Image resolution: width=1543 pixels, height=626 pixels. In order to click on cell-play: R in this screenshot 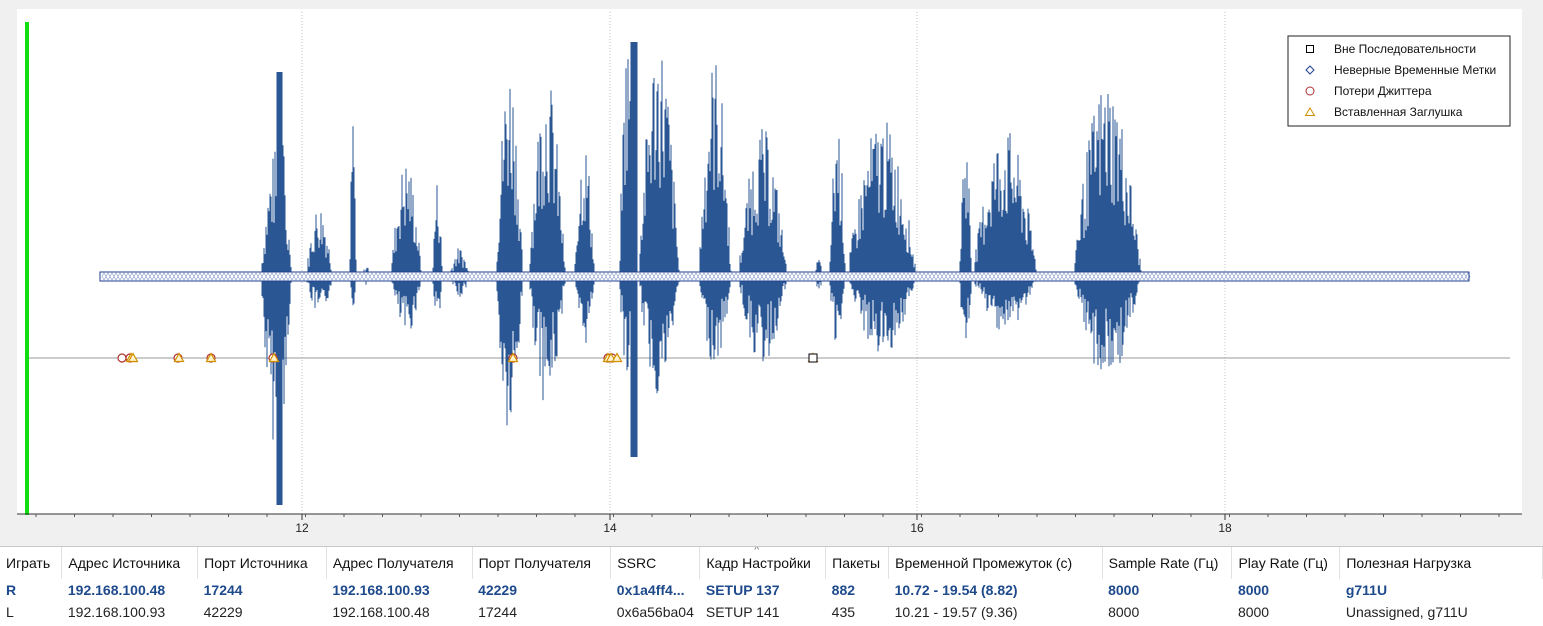, I will do `click(11, 590)`.